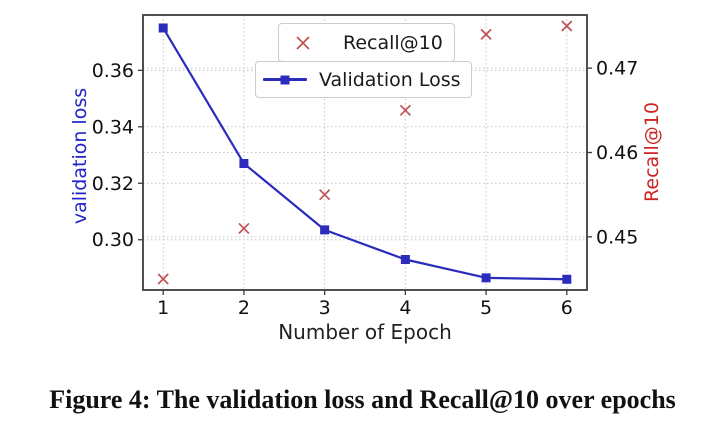 This screenshot has width=725, height=432. Describe the element at coordinates (567, 308) in the screenshot. I see `svg-text: 6` at that location.